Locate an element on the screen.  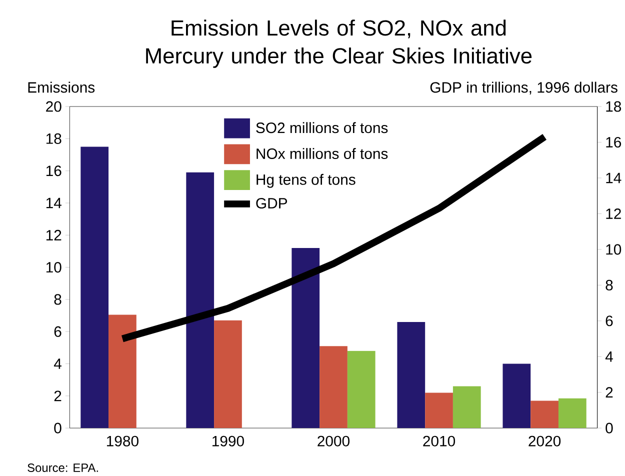
y2-tick-label: 14 is located at coordinates (614, 178).